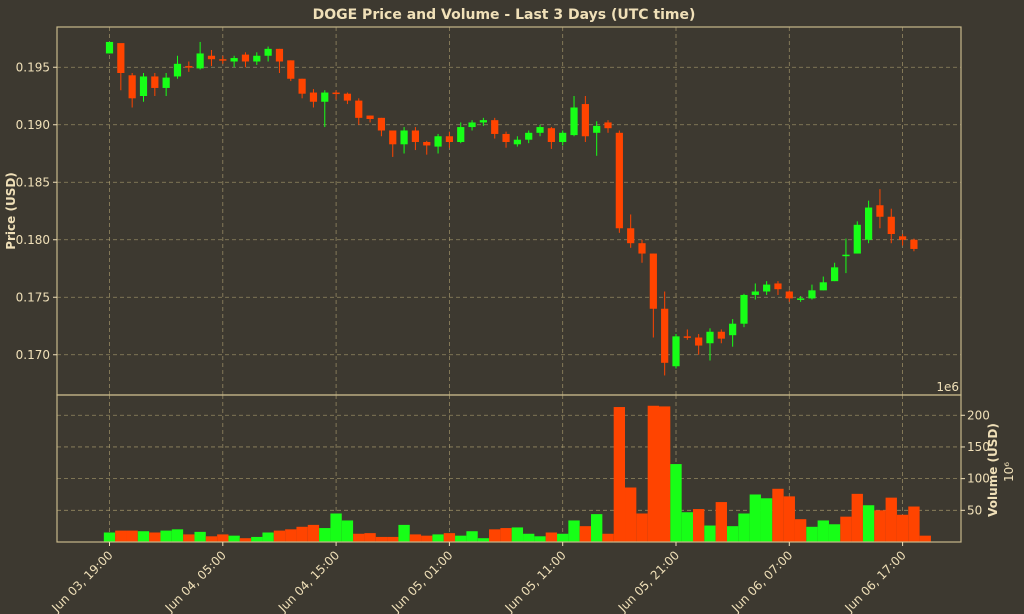 This screenshot has height=614, width=1024. What do you see at coordinates (975, 462) in the screenshot?
I see `volume-axis-ticks: 50 100 150 200` at bounding box center [975, 462].